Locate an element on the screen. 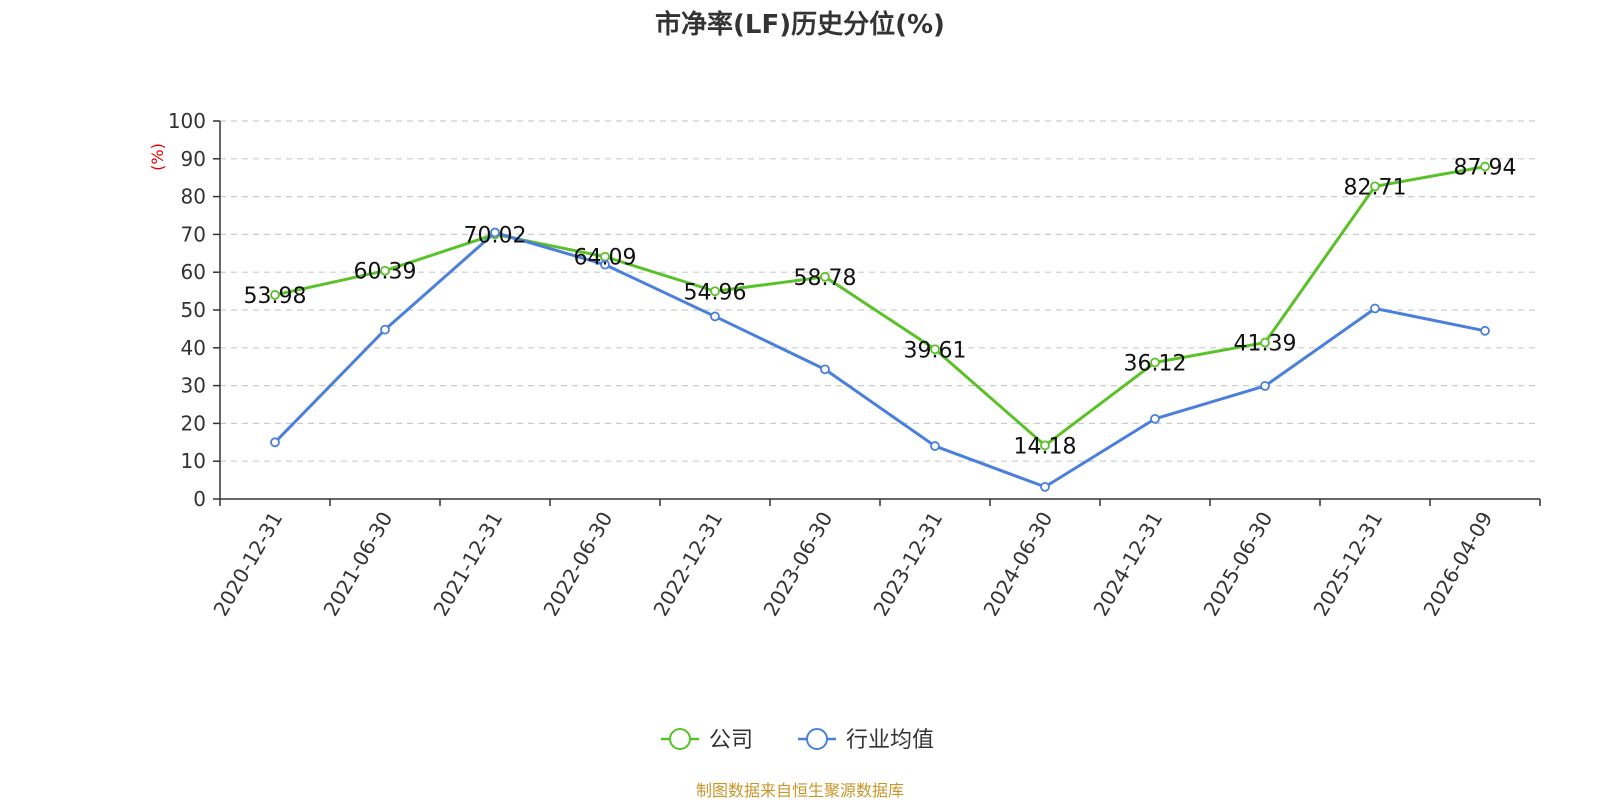  data-label: 14.18 is located at coordinates (1045, 446).